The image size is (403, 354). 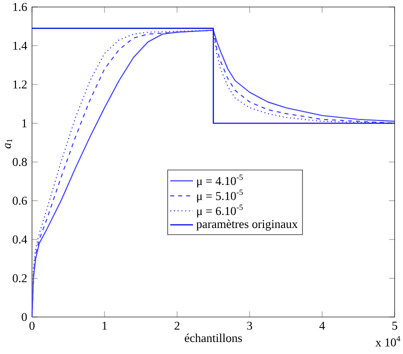 I want to click on x-tick-label: 5, so click(x=395, y=326).